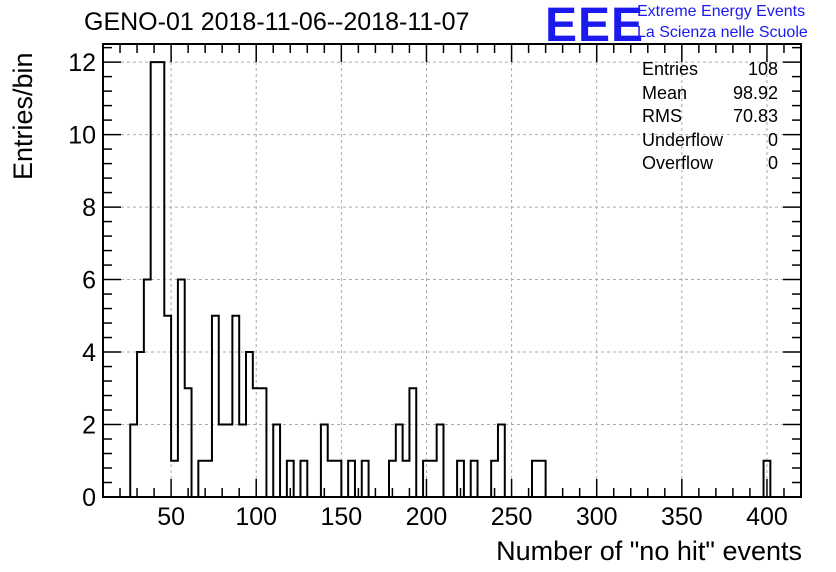 The image size is (836, 572). Describe the element at coordinates (722, 32) in the screenshot. I see `logo-line-2: La Scienza nelle Scuole` at that location.